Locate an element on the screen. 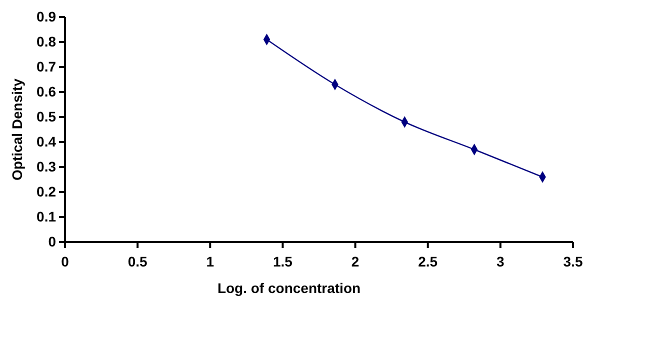  y-tick-label: 0.6 is located at coordinates (46, 91).